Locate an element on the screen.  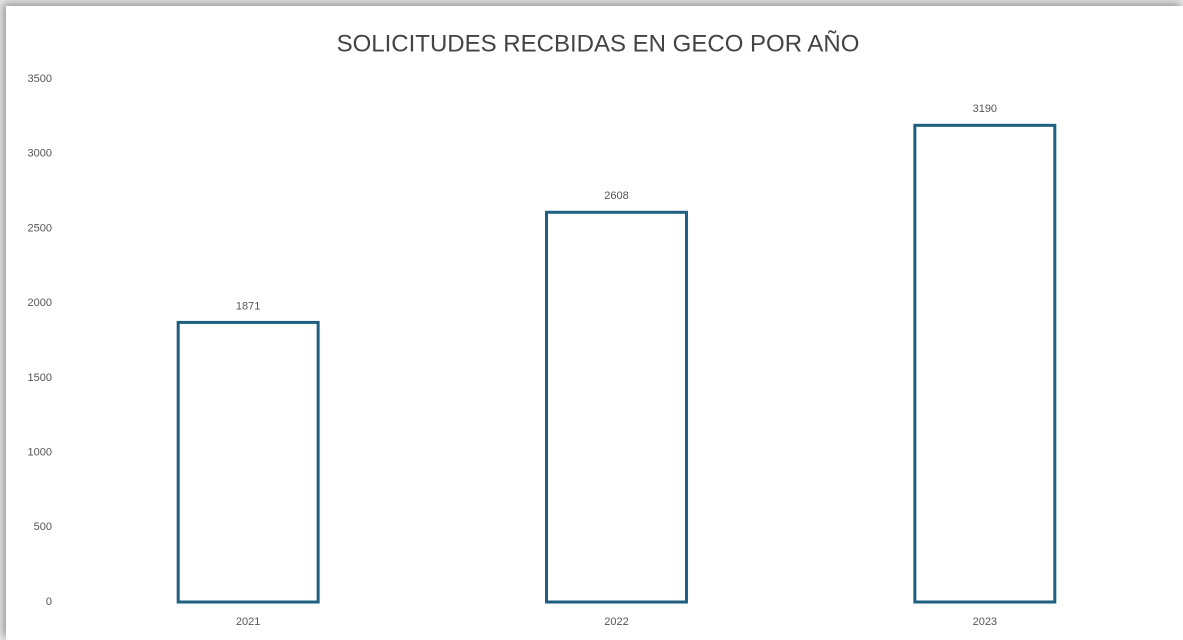
y-tick-label: 1000 is located at coordinates (40, 452).